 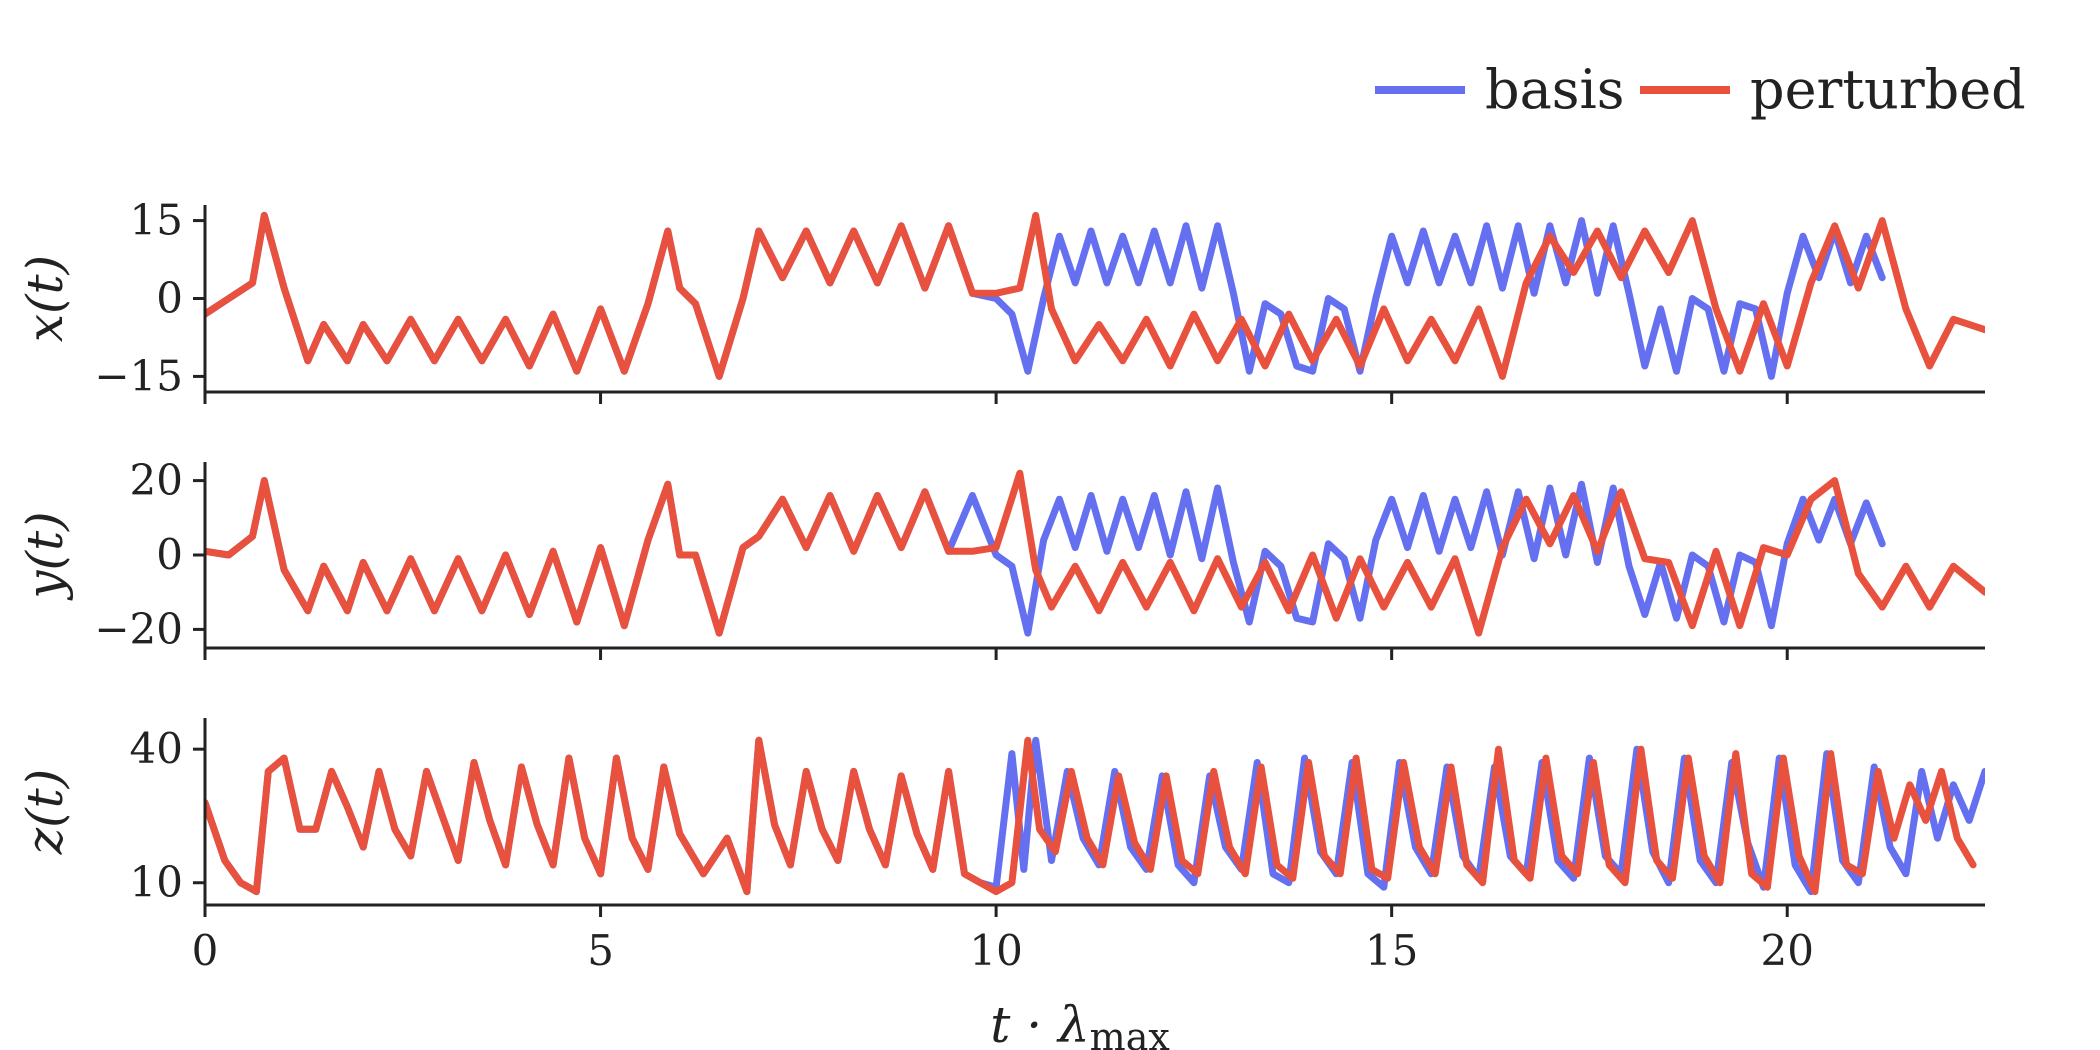 What do you see at coordinates (600, 950) in the screenshot?
I see `x-tick-label: 5` at bounding box center [600, 950].